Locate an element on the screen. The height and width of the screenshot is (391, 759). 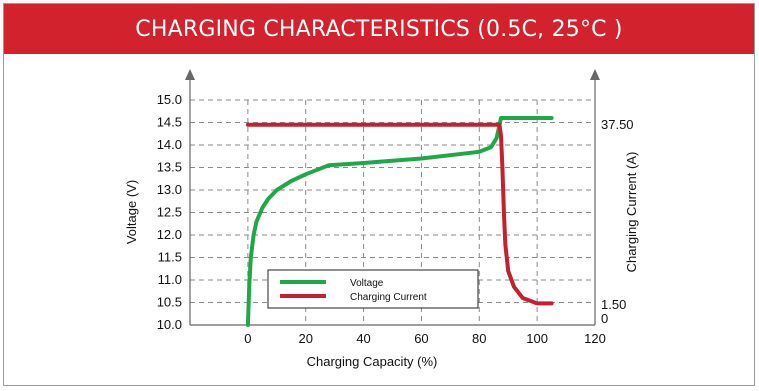
y-tick-label: 11.0 is located at coordinates (170, 279).